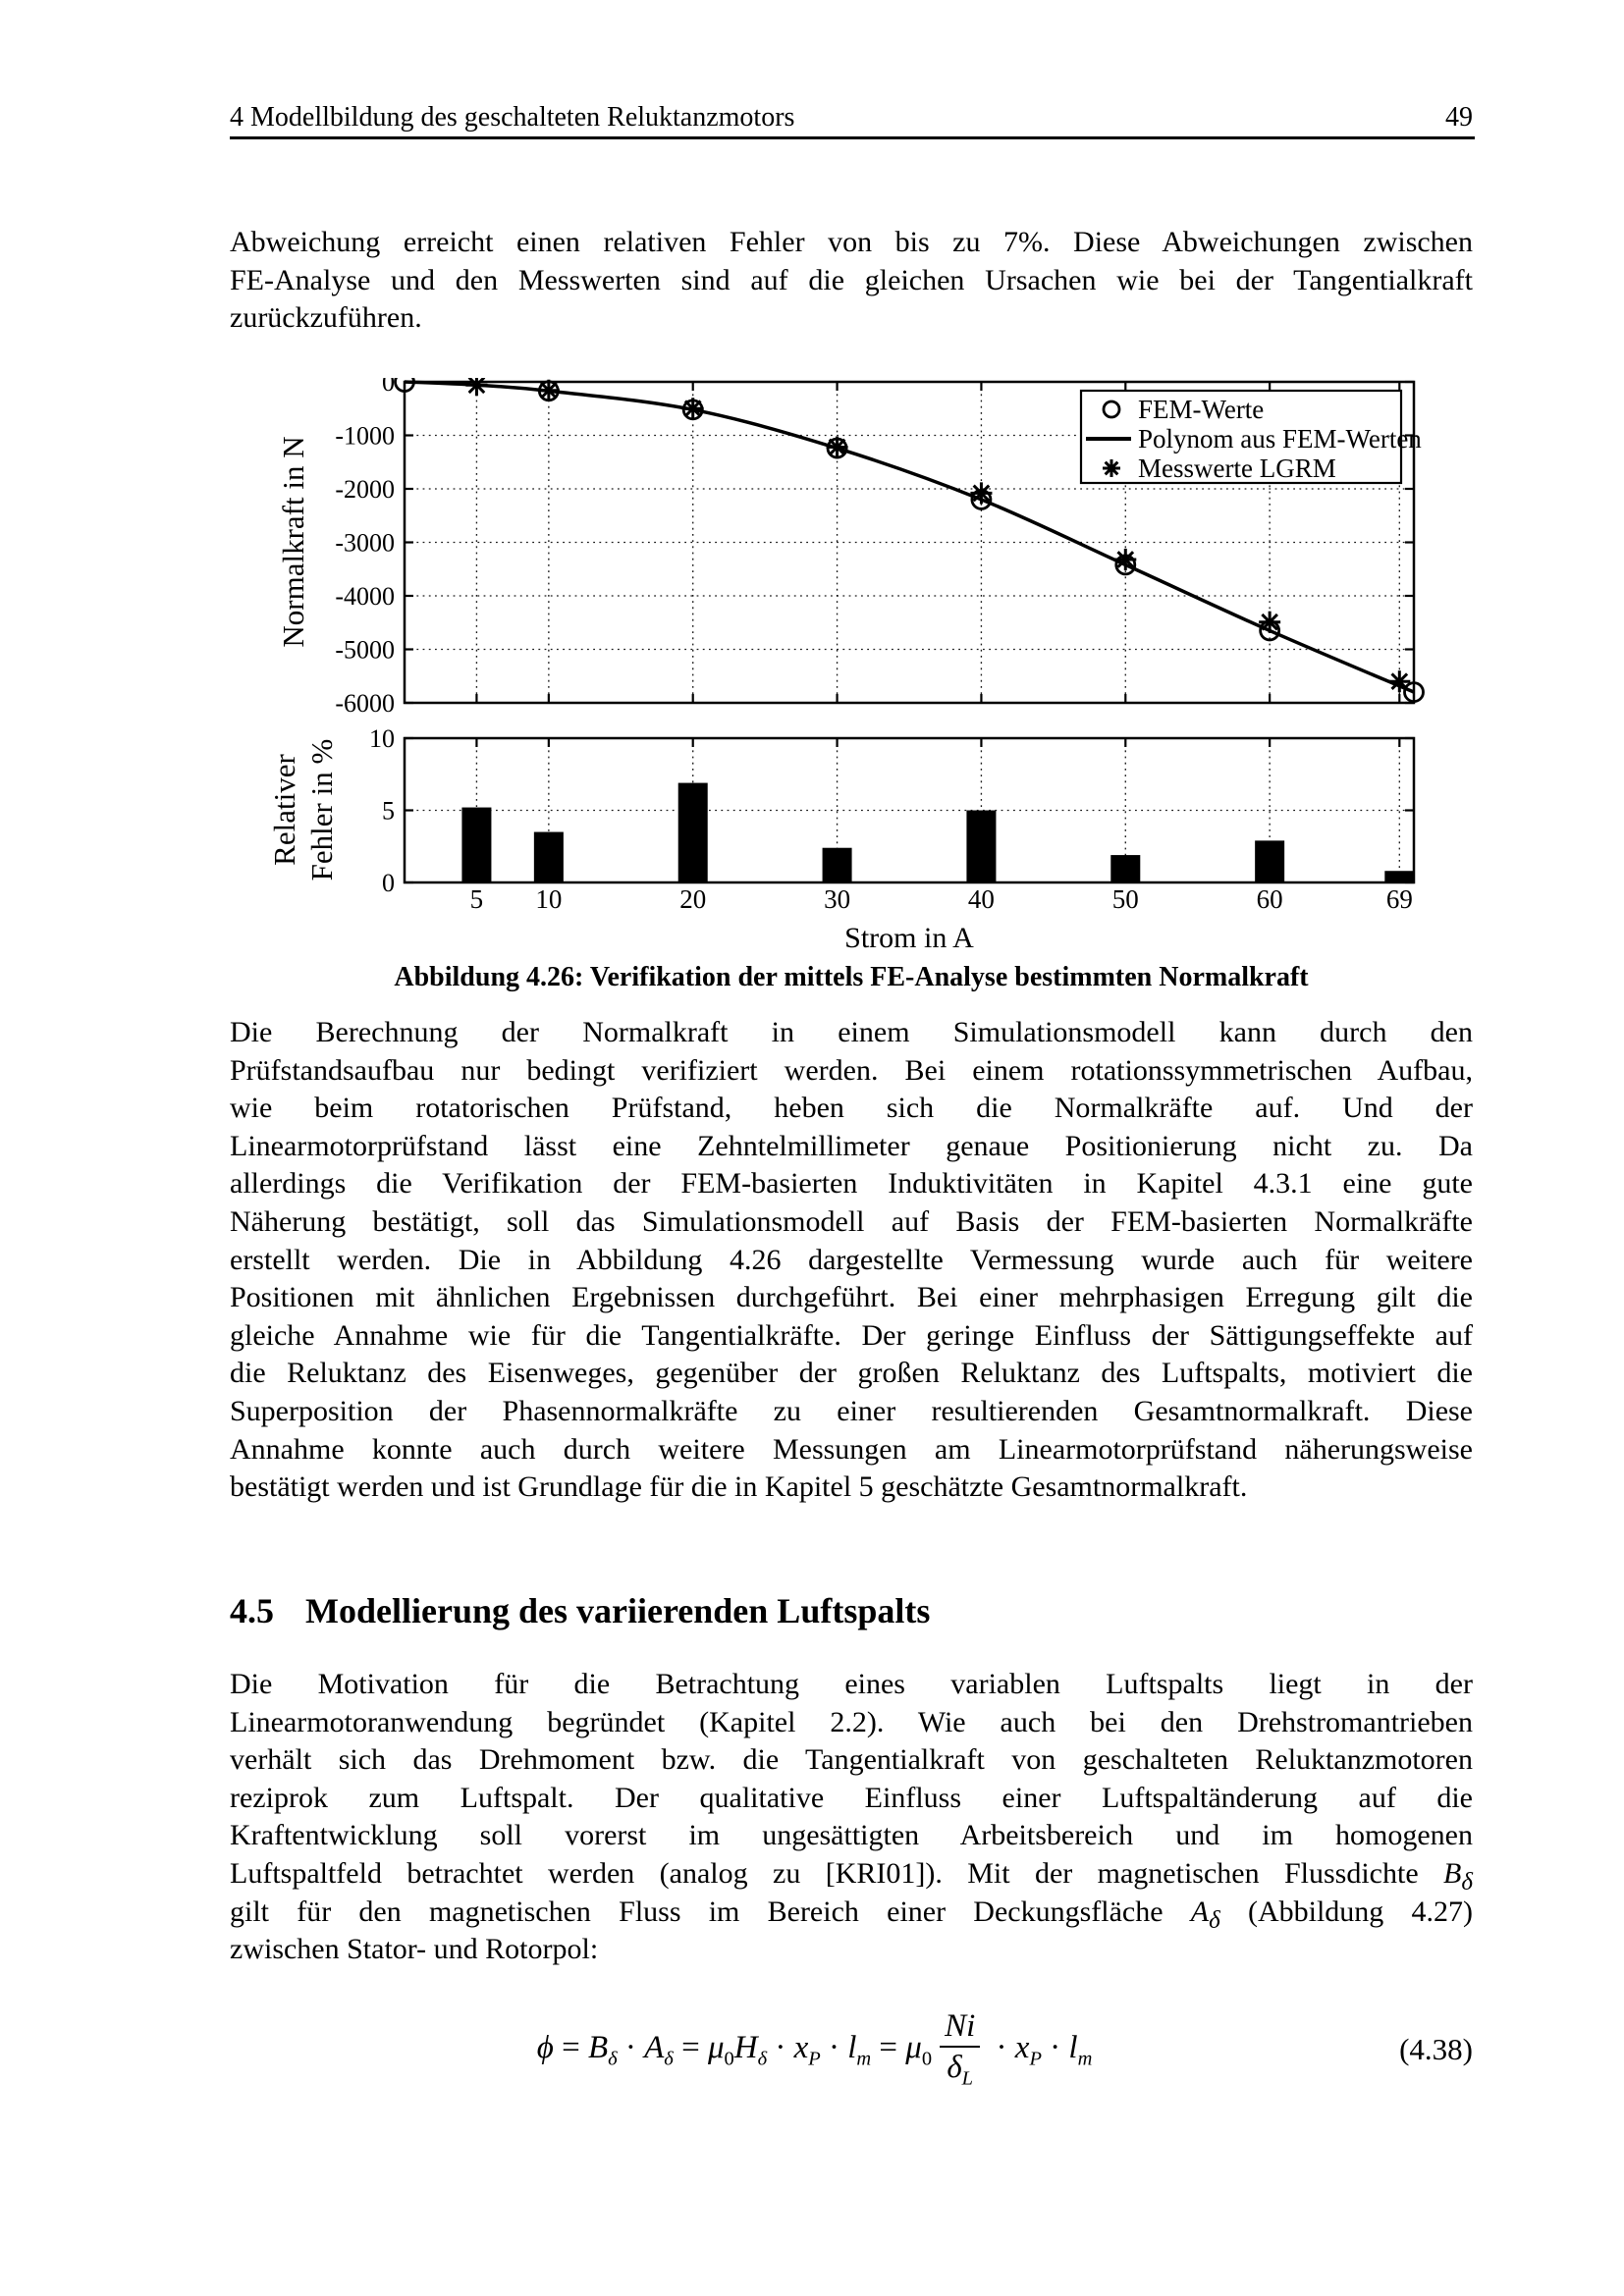 This screenshot has height=2296, width=1624. Describe the element at coordinates (365, 543) in the screenshot. I see `svg-text: -3000` at that location.